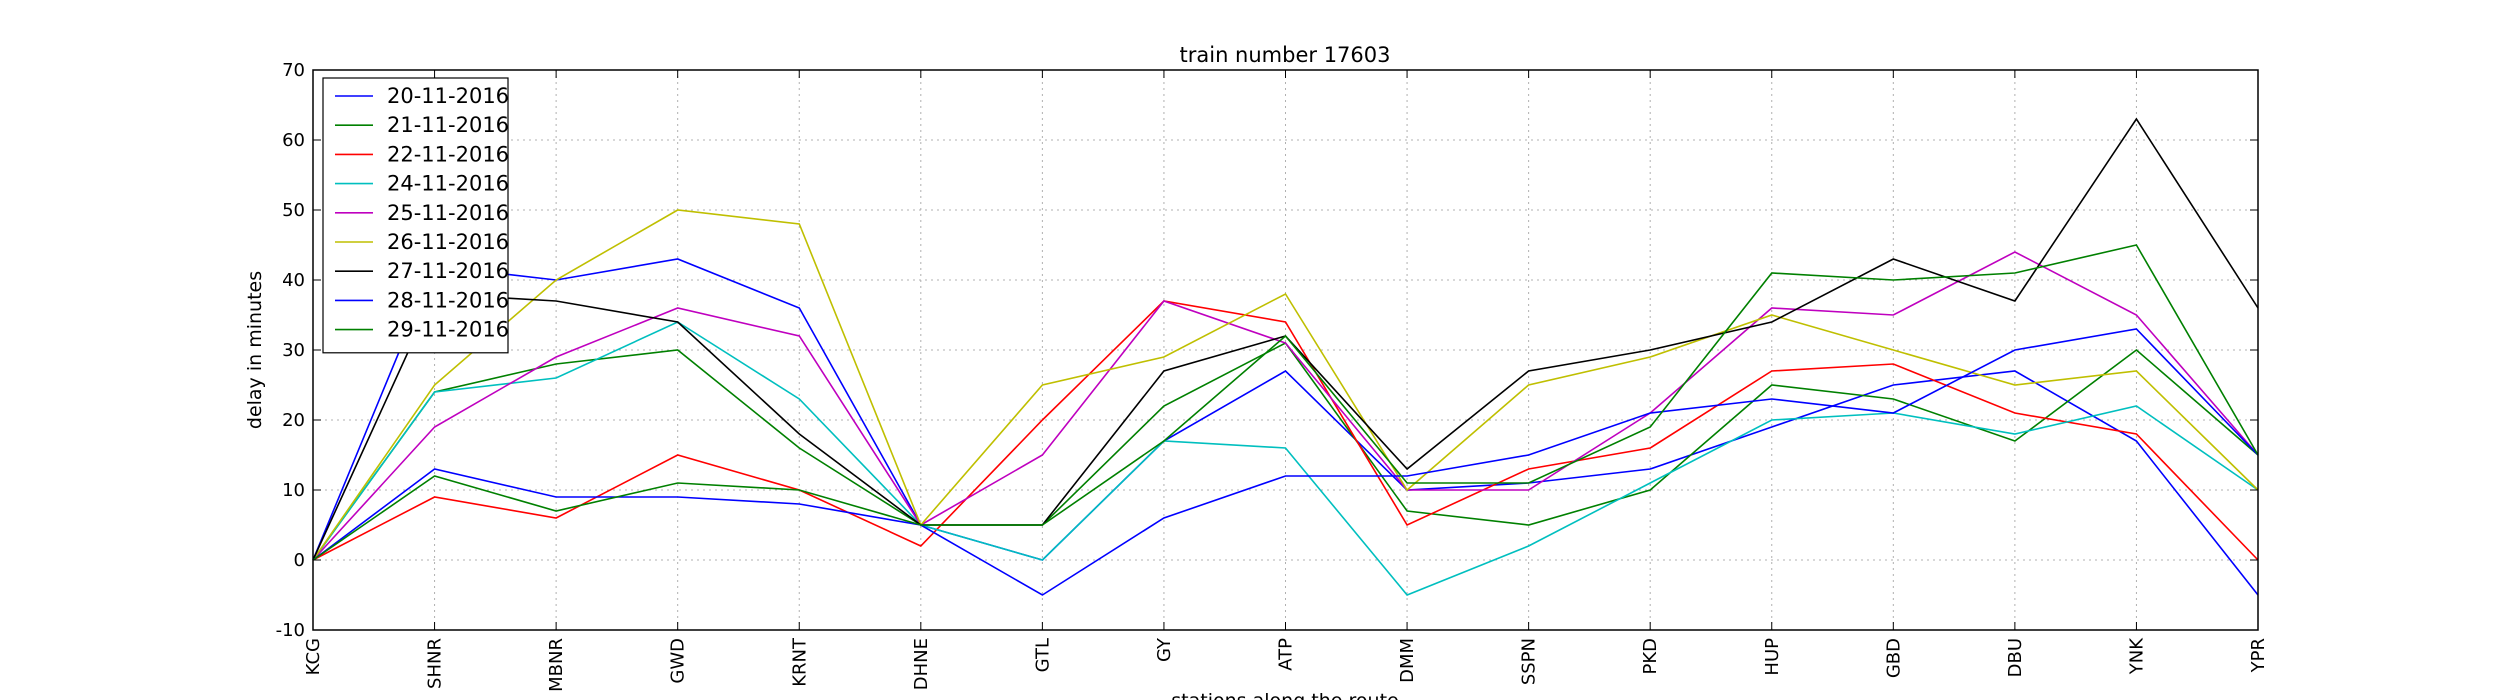 The image size is (2500, 700). I want to click on y-axis-label: delay in minutes, so click(255, 350).